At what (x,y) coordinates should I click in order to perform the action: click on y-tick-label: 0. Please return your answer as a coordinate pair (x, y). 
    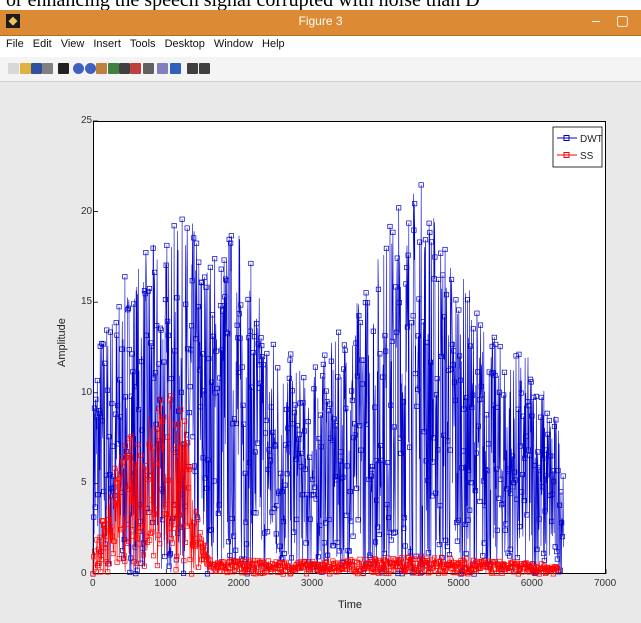
    Looking at the image, I should click on (84, 573).